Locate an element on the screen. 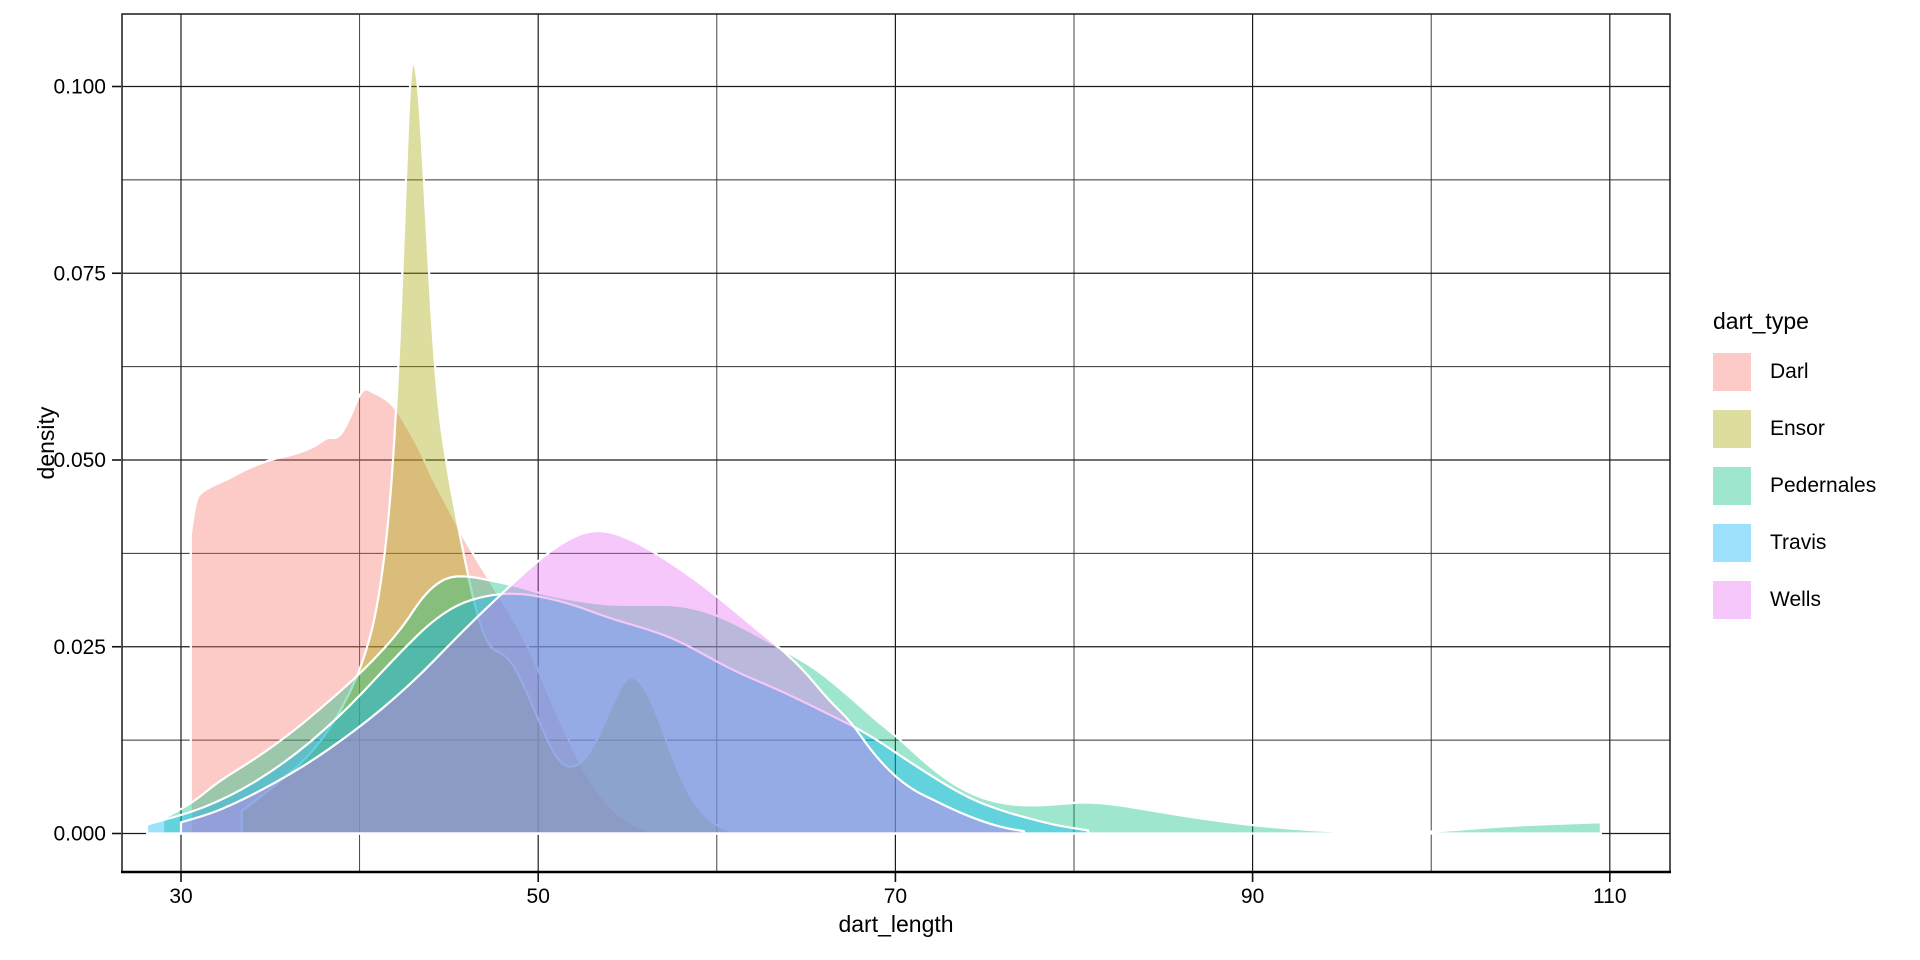 This screenshot has width=1920, height=960. legend-key-swatch-travis is located at coordinates (1732, 543).